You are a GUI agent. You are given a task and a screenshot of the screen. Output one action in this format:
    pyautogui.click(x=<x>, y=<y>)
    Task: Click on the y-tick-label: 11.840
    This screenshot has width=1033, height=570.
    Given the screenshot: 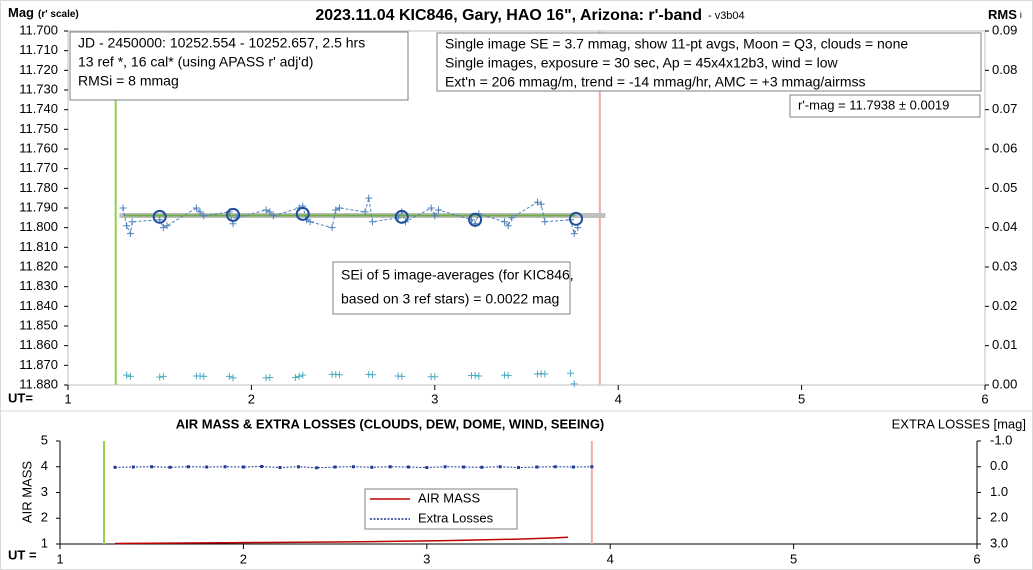 What is the action you would take?
    pyautogui.click(x=38, y=305)
    